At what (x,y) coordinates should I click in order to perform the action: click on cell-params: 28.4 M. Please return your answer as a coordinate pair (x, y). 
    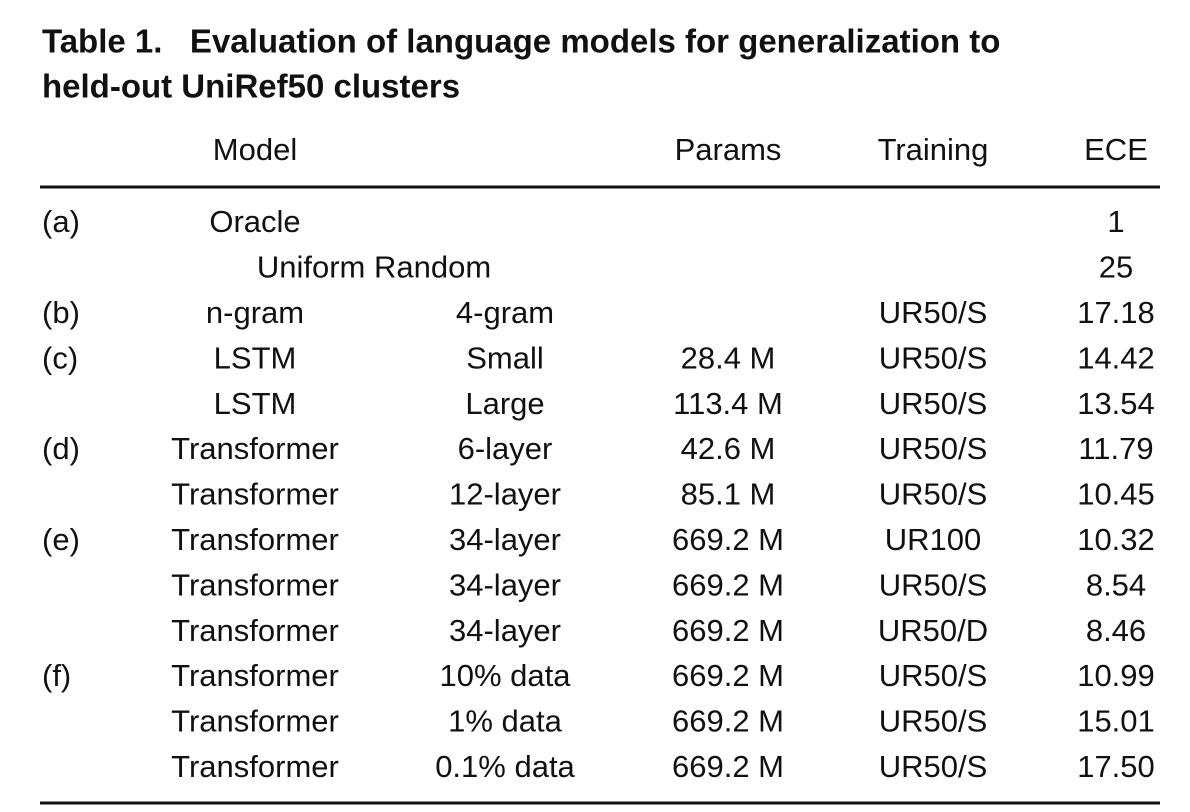
    Looking at the image, I should click on (728, 357).